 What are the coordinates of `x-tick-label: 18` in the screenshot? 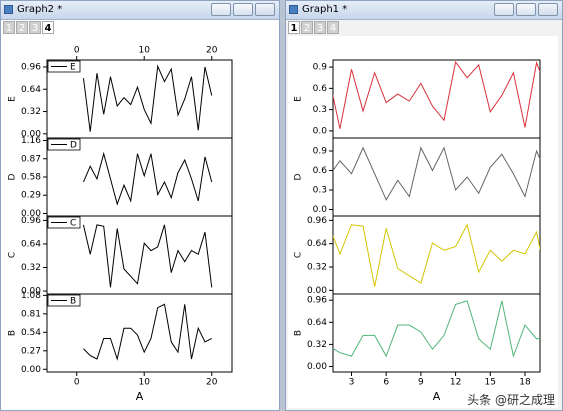 It's located at (525, 383).